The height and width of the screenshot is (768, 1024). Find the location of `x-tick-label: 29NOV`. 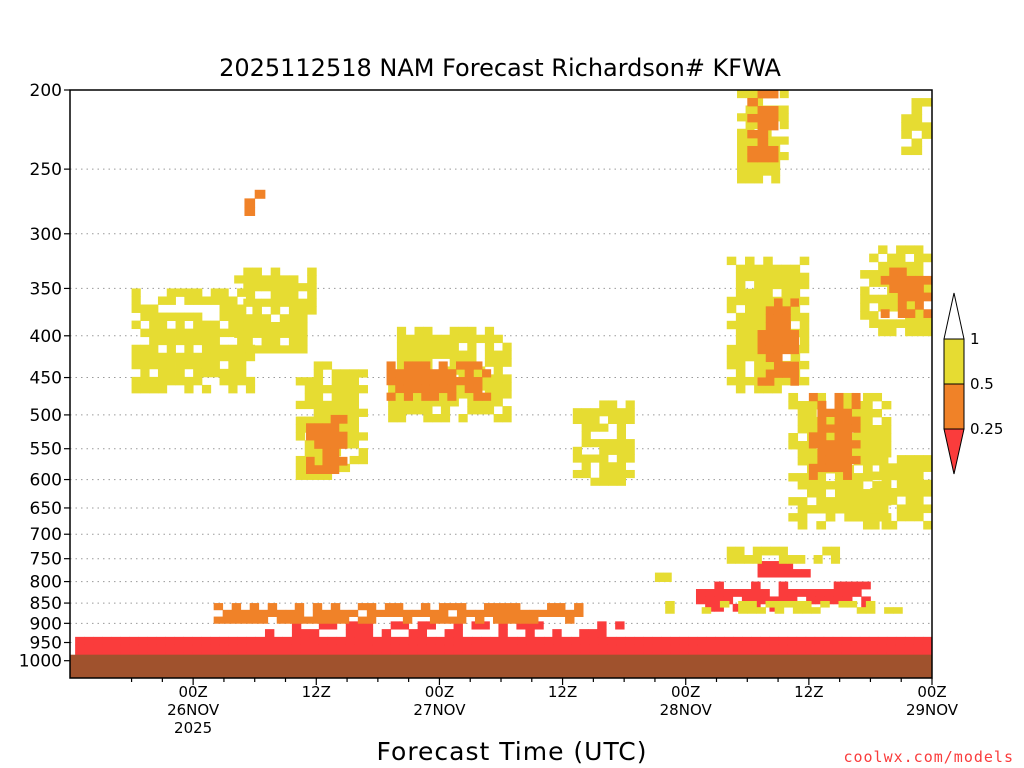

x-tick-label: 29NOV is located at coordinates (932, 710).